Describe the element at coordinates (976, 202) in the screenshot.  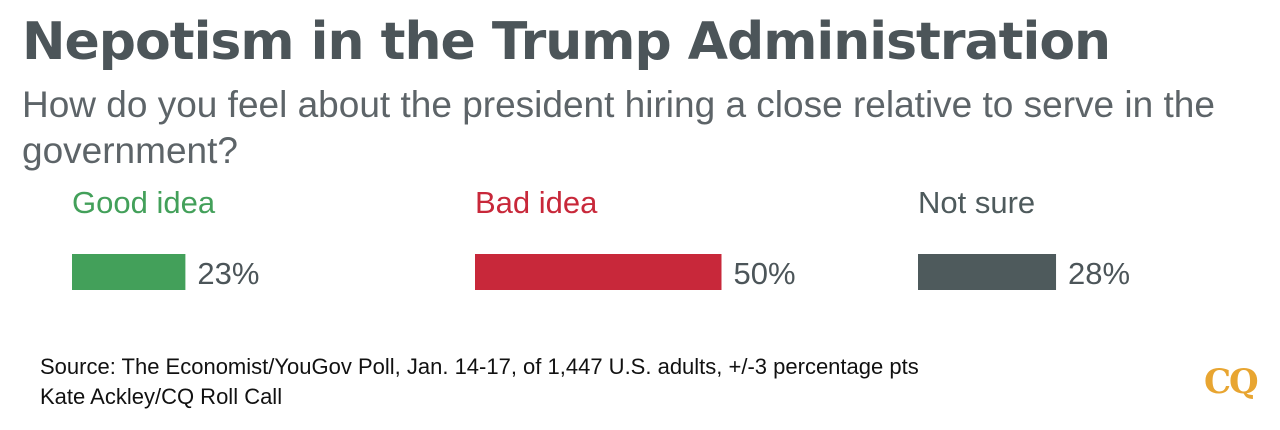
I see `category-label-not-sure: Not sure` at that location.